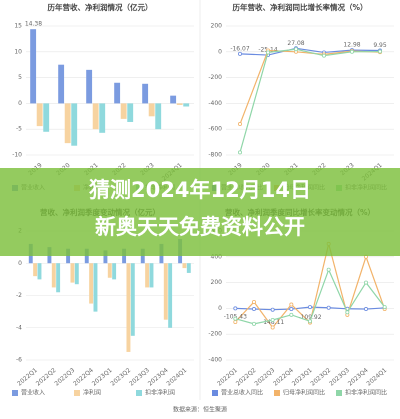  I want to click on y-tick-label: -4, so click(19, 327).